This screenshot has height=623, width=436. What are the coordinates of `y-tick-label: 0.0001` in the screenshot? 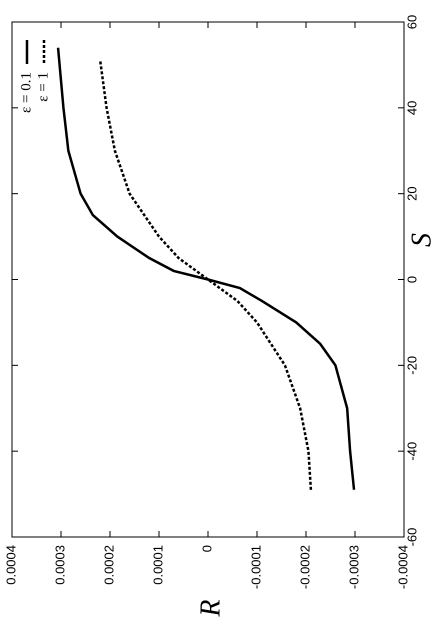 It's located at (157, 565).